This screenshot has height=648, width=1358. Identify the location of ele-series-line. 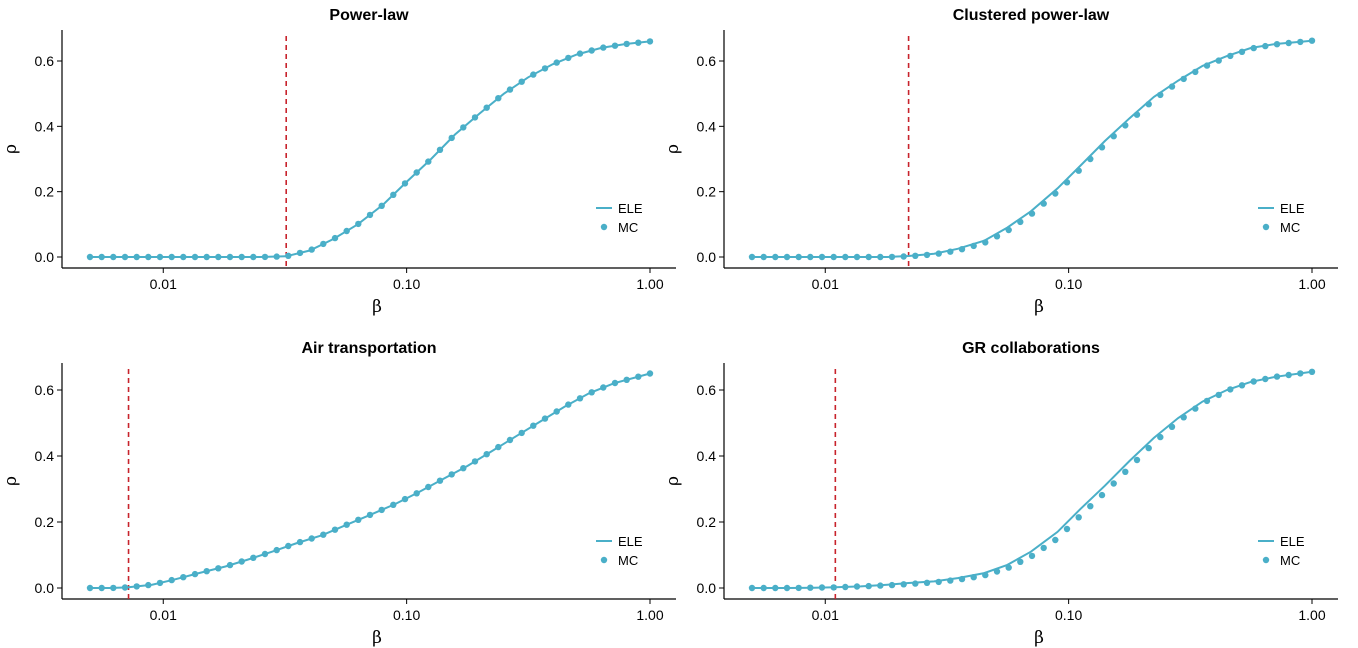
(1032, 479).